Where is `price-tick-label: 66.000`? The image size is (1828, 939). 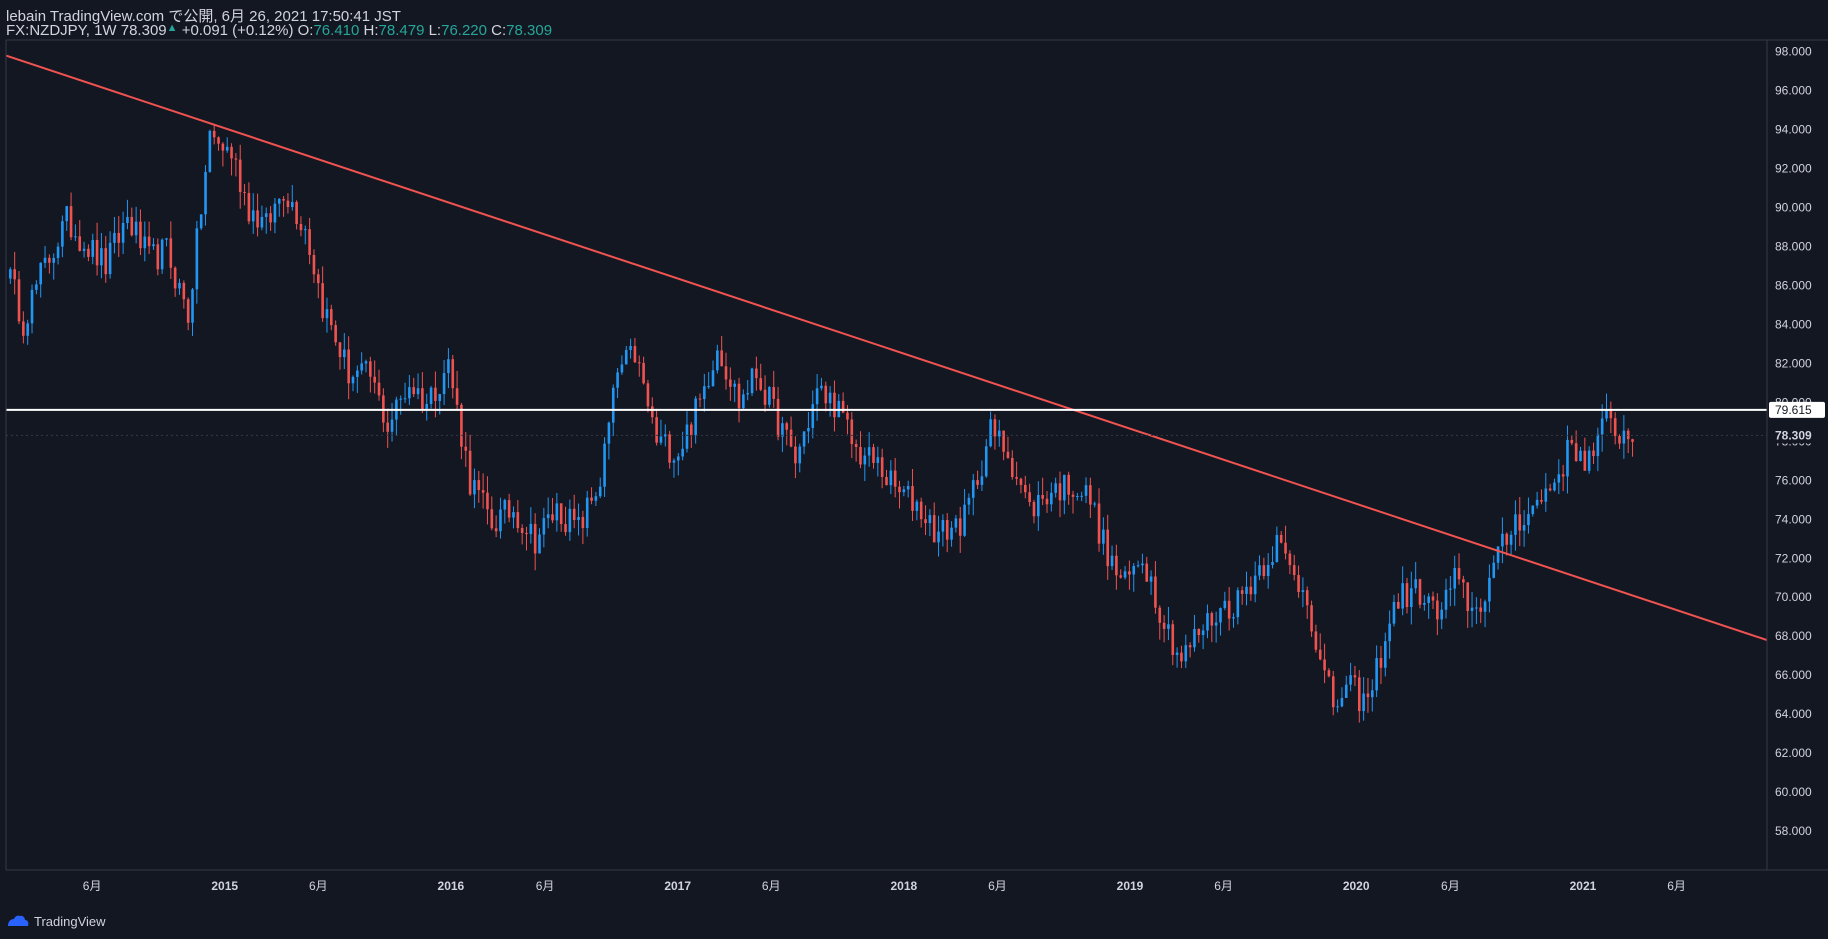
price-tick-label: 66.000 is located at coordinates (1793, 675).